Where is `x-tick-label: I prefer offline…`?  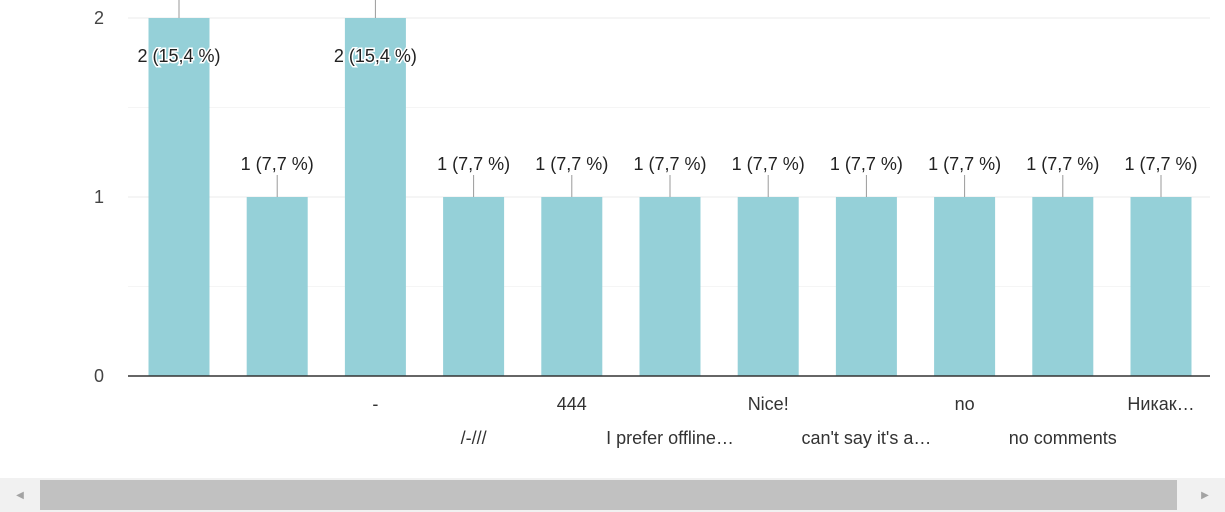 x-tick-label: I prefer offline… is located at coordinates (670, 438).